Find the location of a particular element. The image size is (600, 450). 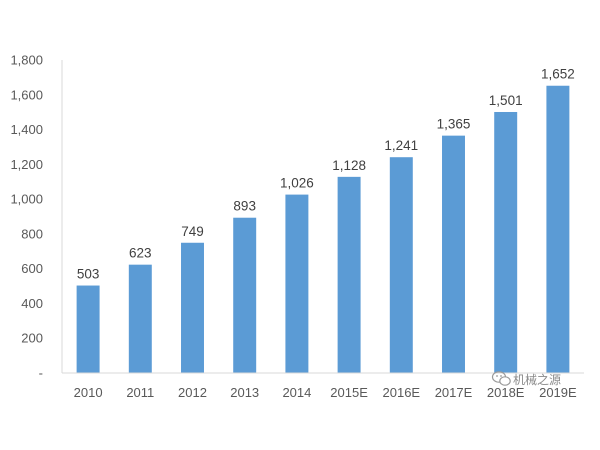

y-tick-label: 600 is located at coordinates (32, 268).